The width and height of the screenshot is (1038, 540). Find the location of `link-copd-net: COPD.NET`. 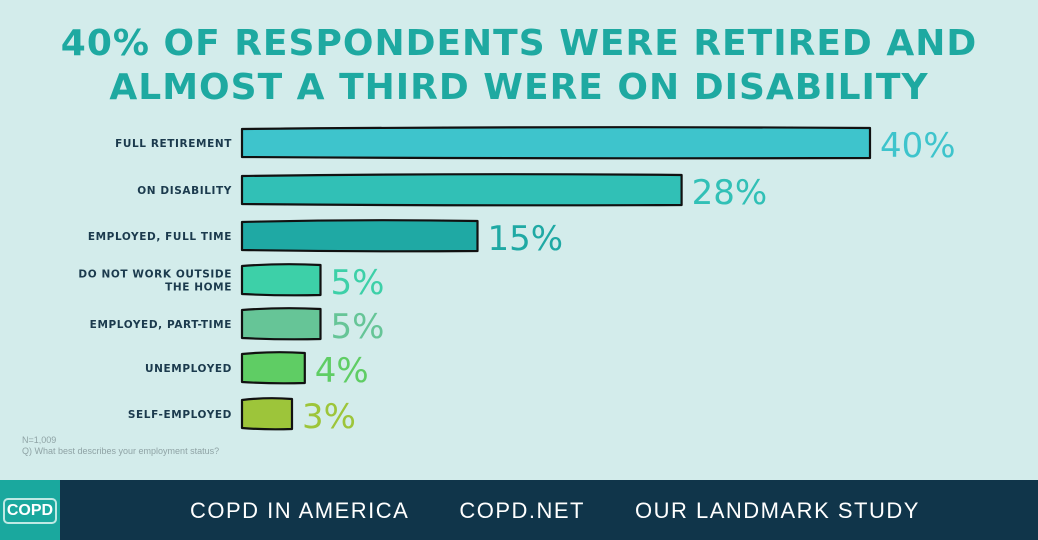

link-copd-net: COPD.NET is located at coordinates (522, 510).